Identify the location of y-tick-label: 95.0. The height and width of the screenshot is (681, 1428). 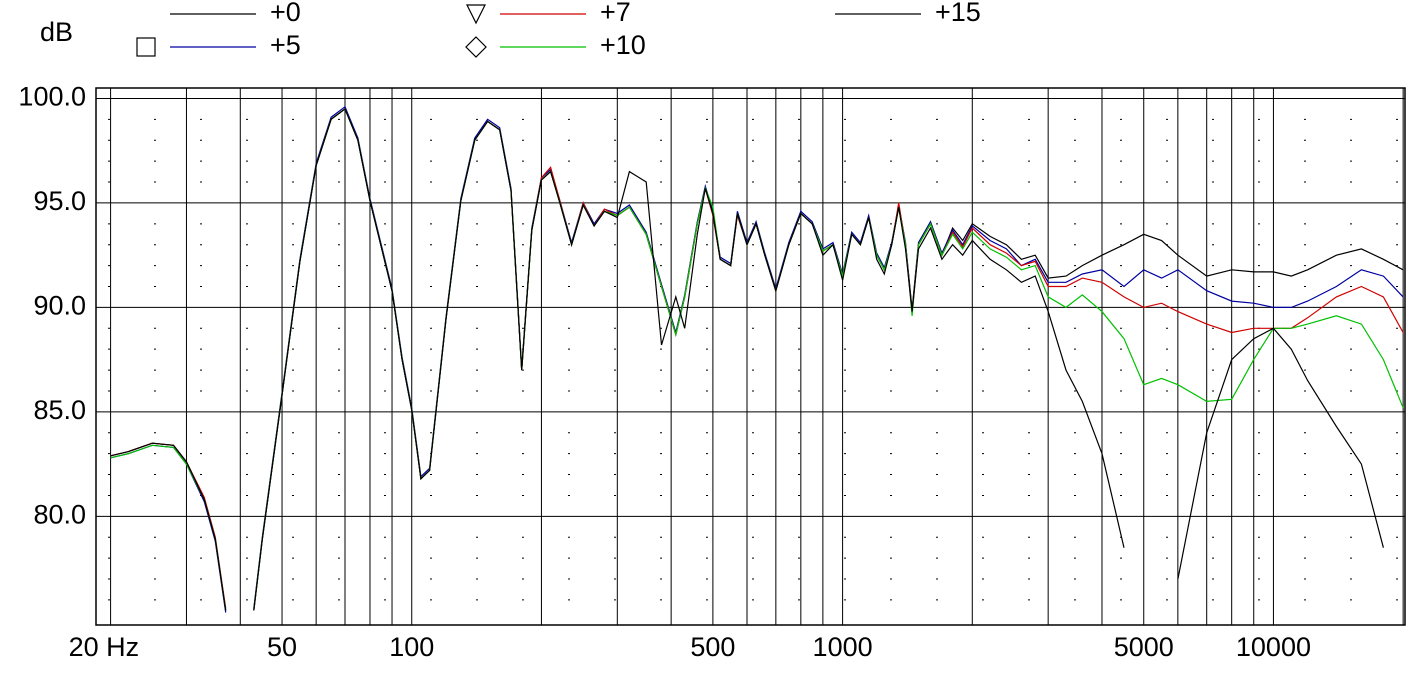
(59, 201).